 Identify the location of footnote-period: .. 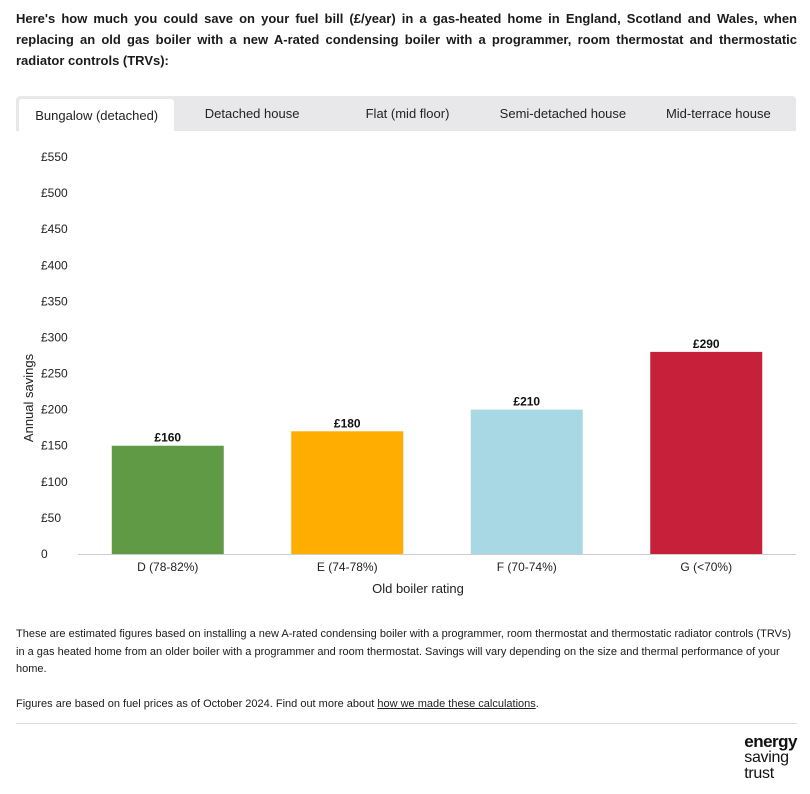
(537, 703).